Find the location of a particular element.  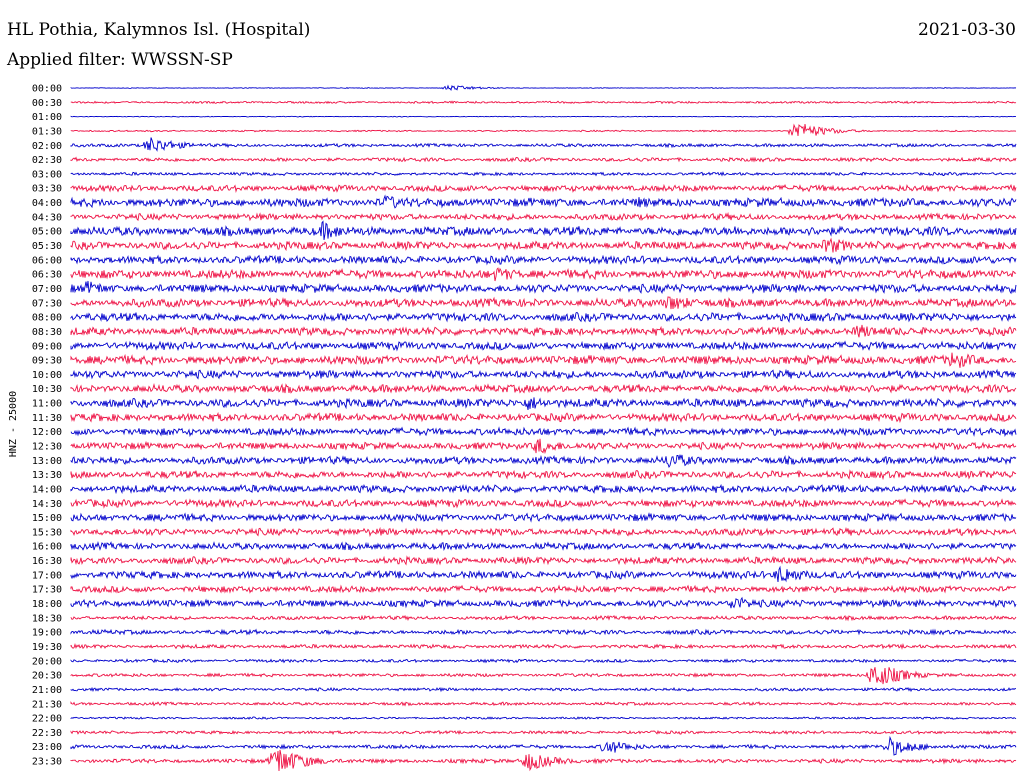

time-label: 17:30 is located at coordinates (47, 590).